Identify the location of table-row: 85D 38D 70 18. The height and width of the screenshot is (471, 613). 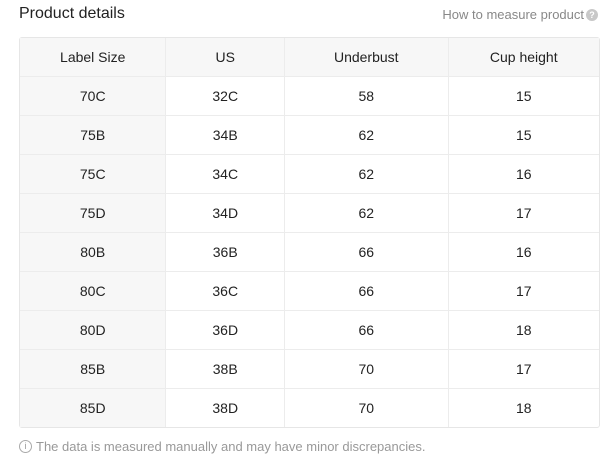
(309, 408).